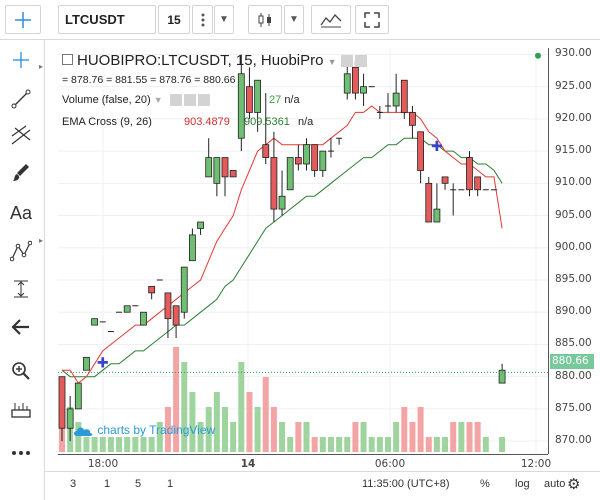 This screenshot has width=600, height=500. I want to click on tool-ruler, so click(21, 409).